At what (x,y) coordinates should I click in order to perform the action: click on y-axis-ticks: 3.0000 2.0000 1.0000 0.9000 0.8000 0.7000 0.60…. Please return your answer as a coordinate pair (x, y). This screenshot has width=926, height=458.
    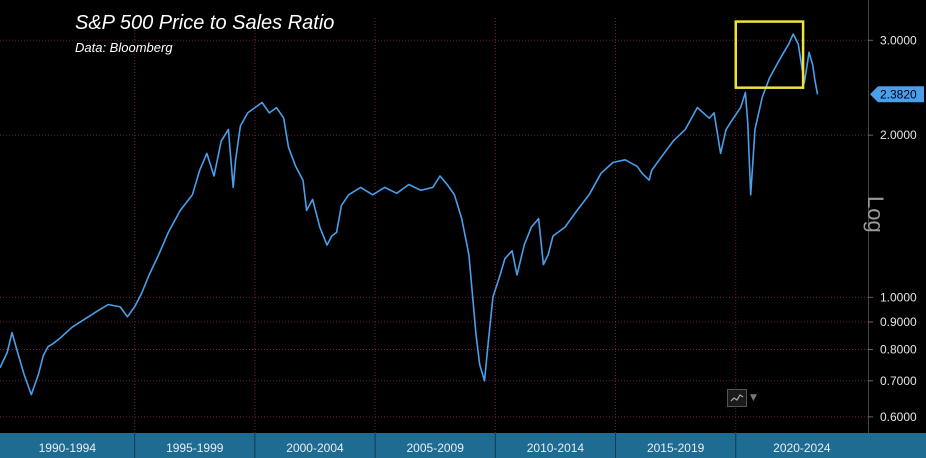
    Looking at the image, I should click on (892, 216).